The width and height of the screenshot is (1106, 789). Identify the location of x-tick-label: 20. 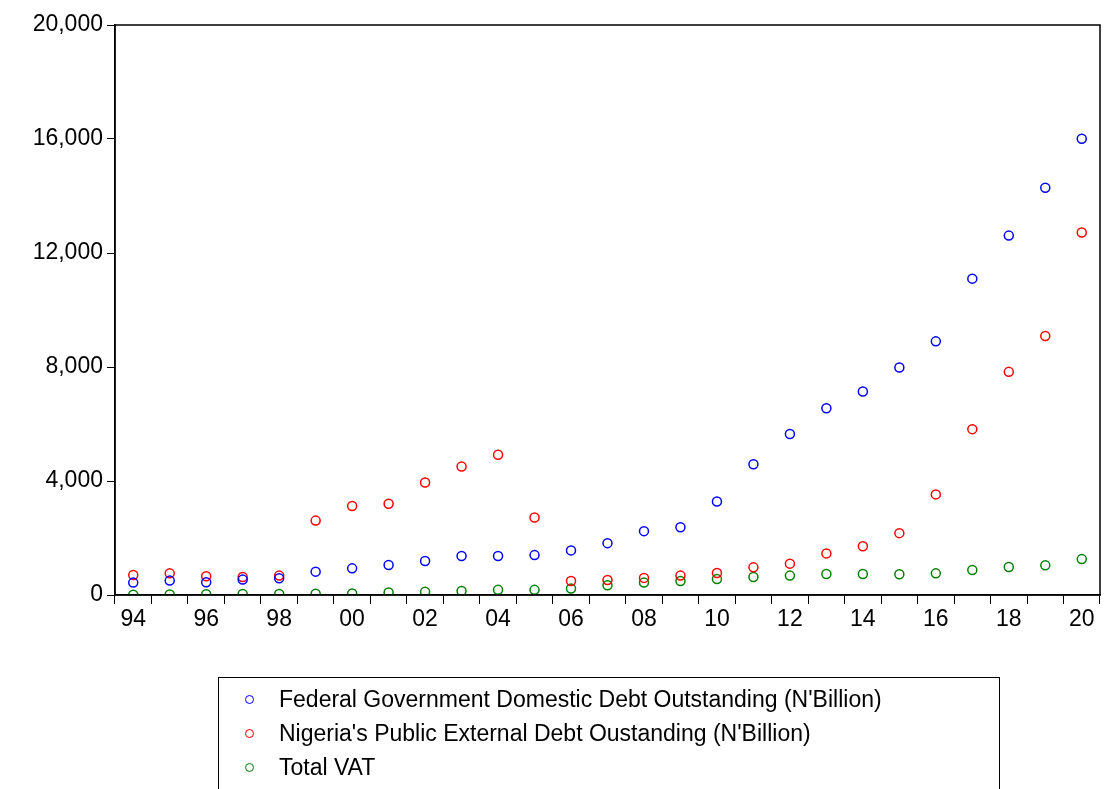
(1081, 618).